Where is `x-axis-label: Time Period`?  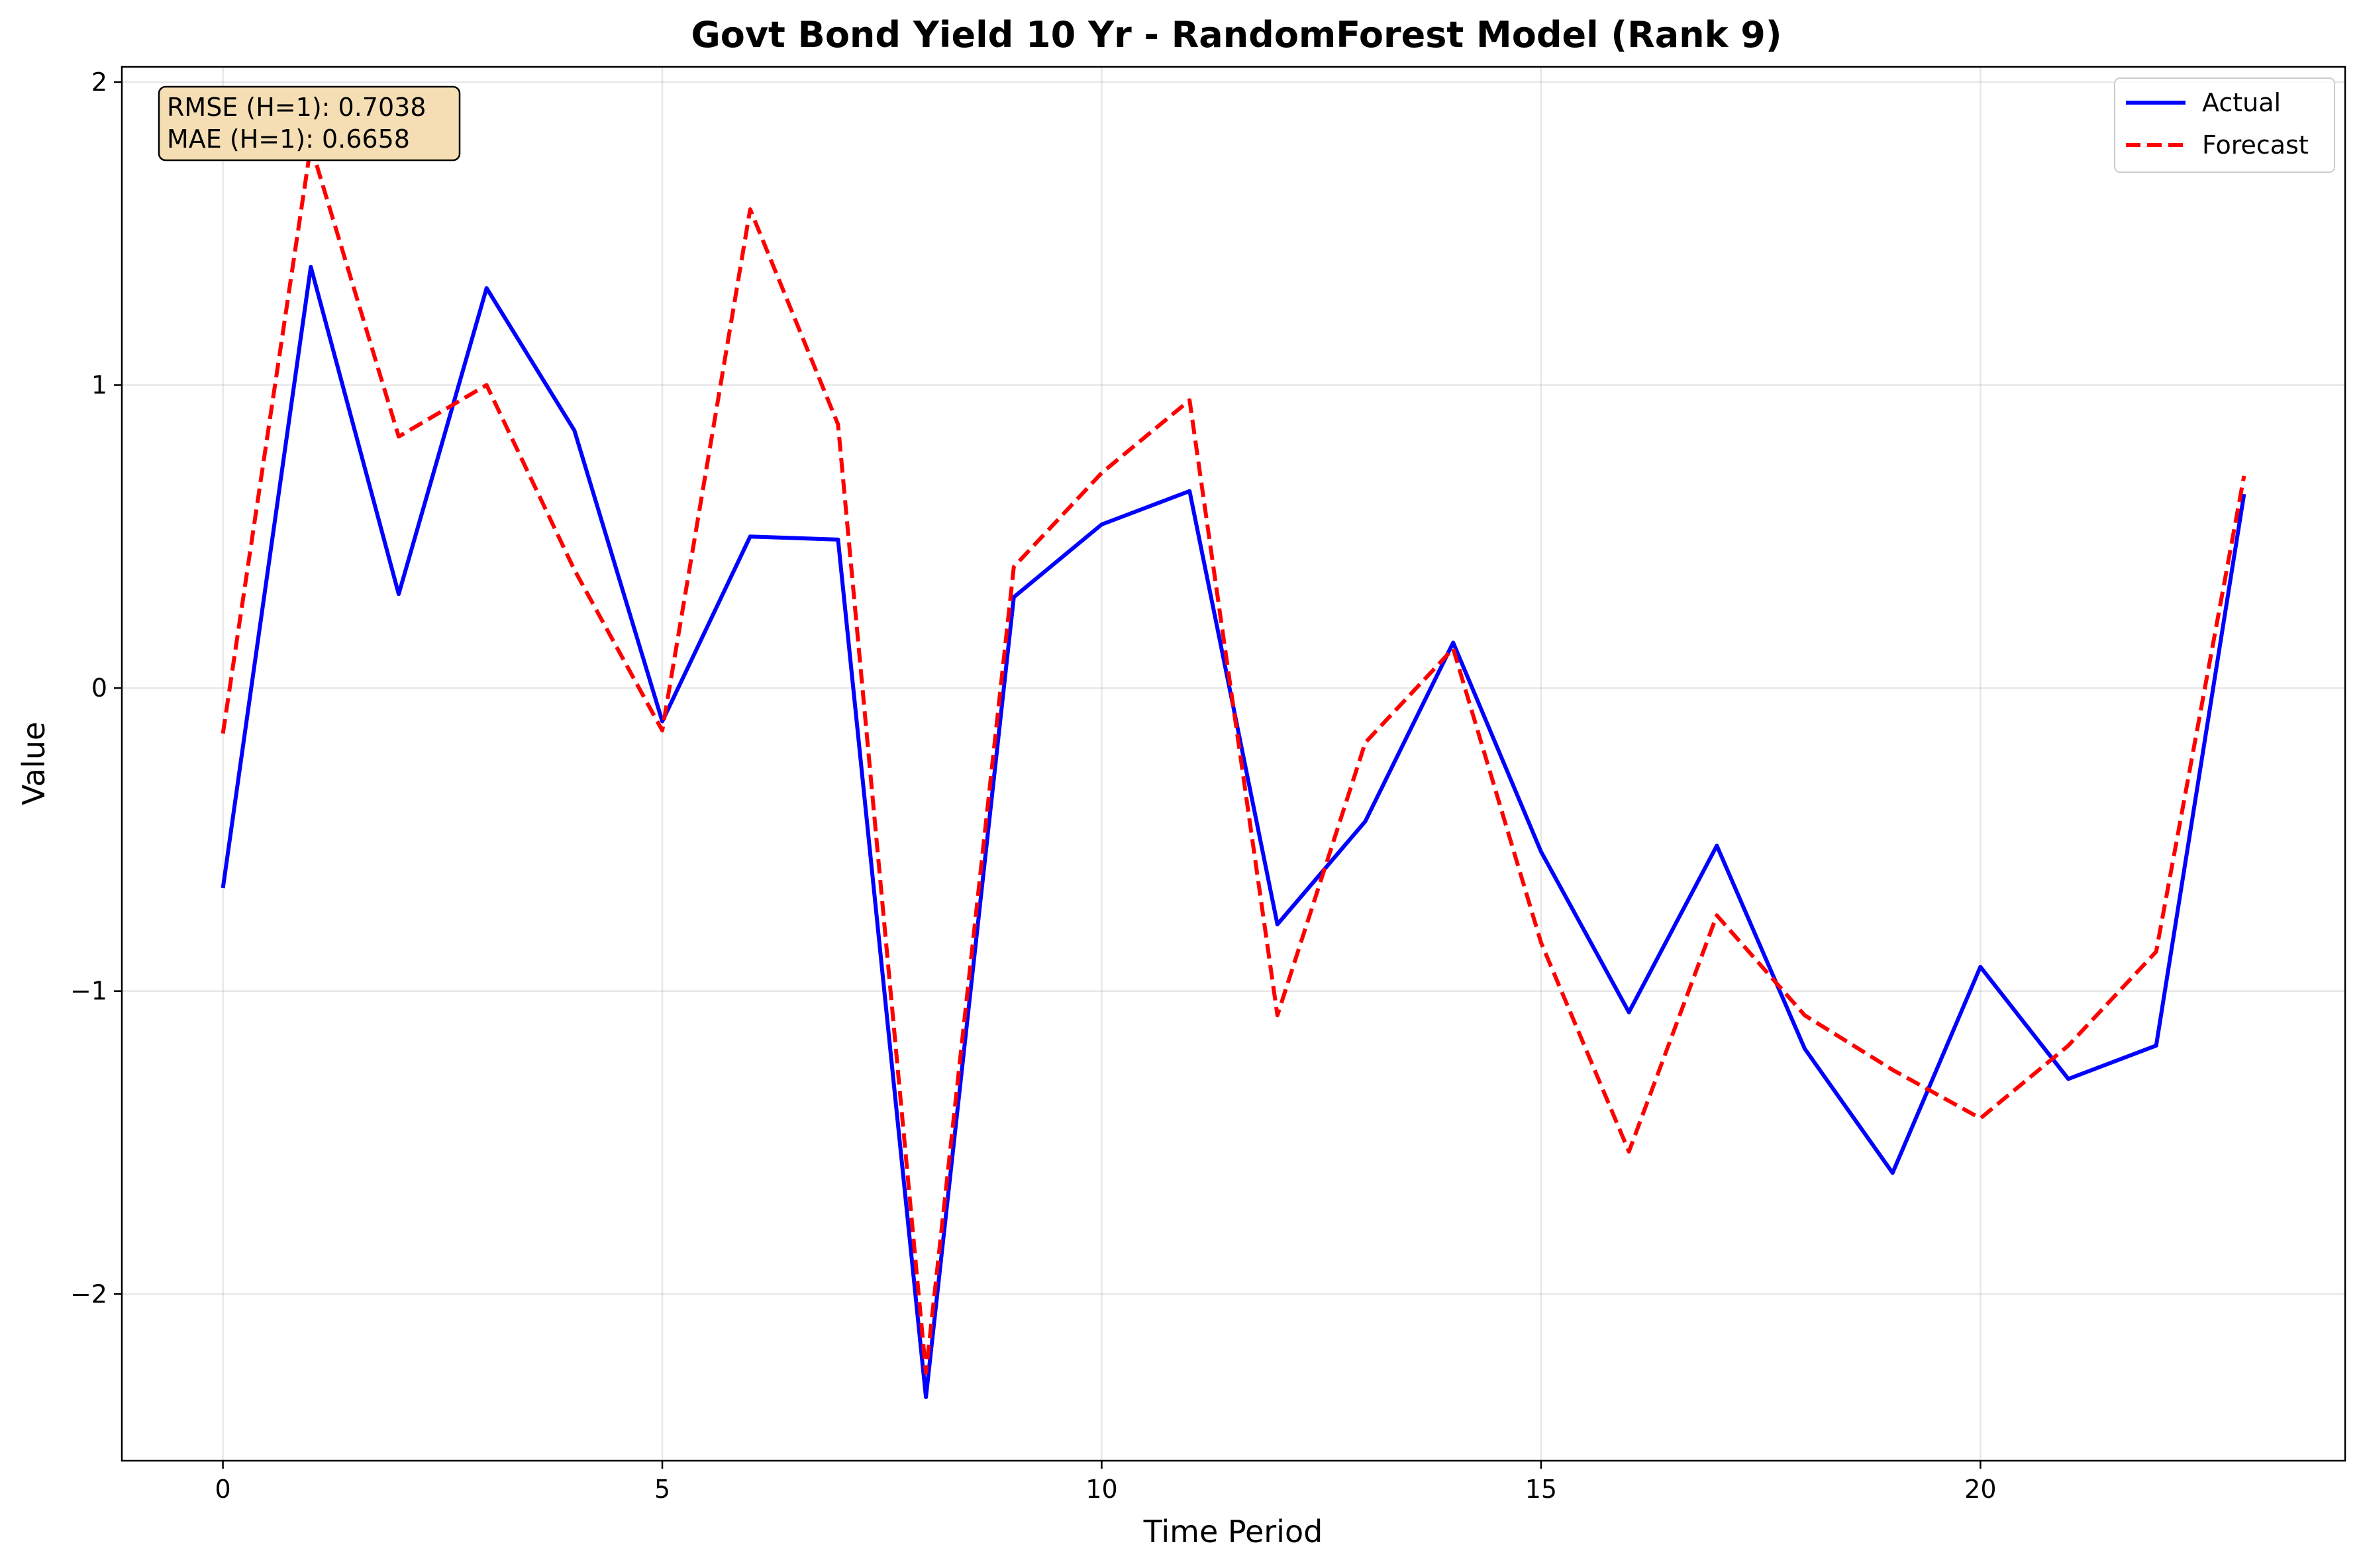
x-axis-label: Time Period is located at coordinates (1233, 1531).